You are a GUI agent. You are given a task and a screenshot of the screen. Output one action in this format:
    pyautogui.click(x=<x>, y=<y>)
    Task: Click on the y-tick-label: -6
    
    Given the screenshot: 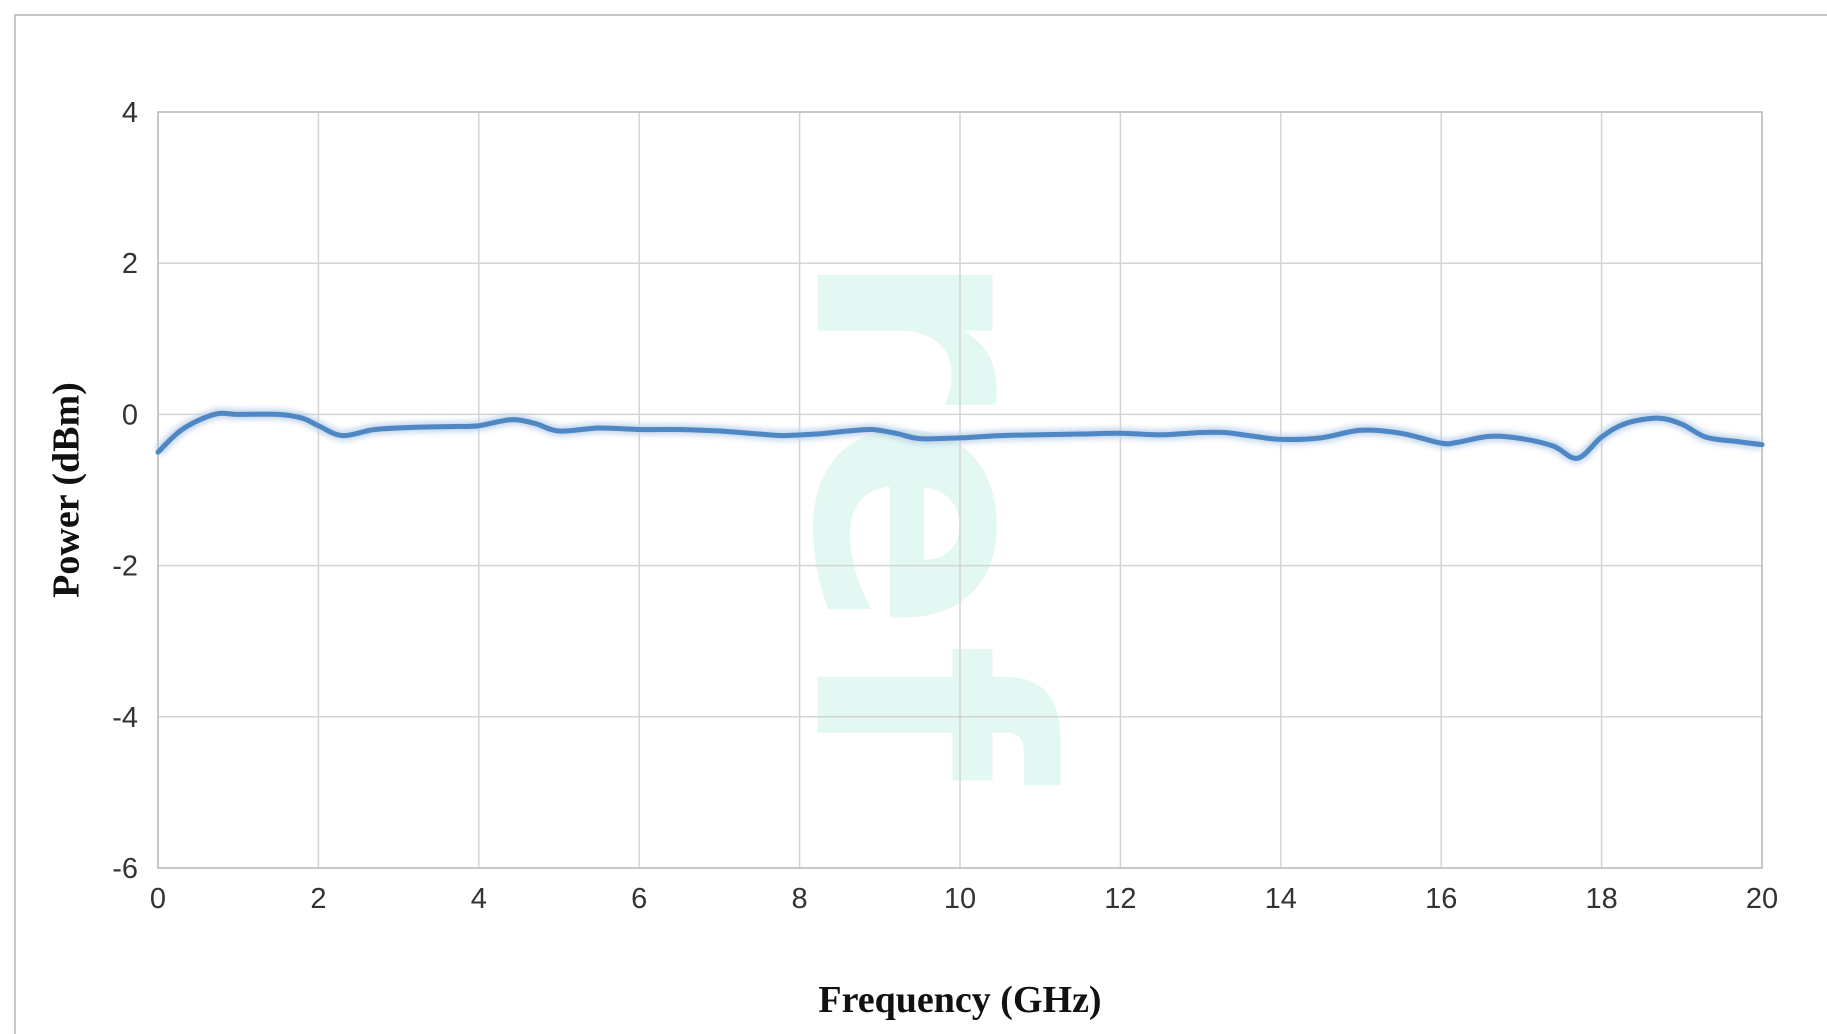 What is the action you would take?
    pyautogui.click(x=125, y=869)
    